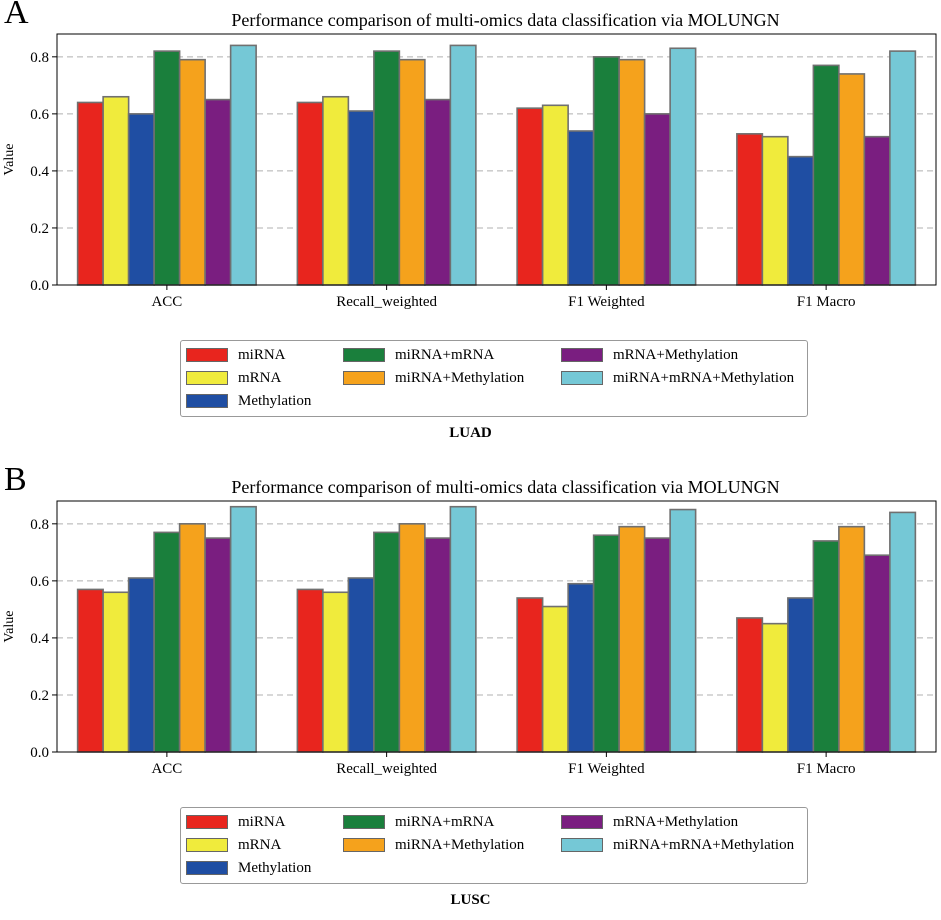  Describe the element at coordinates (16, 15) in the screenshot. I see `panel-letter: A` at that location.